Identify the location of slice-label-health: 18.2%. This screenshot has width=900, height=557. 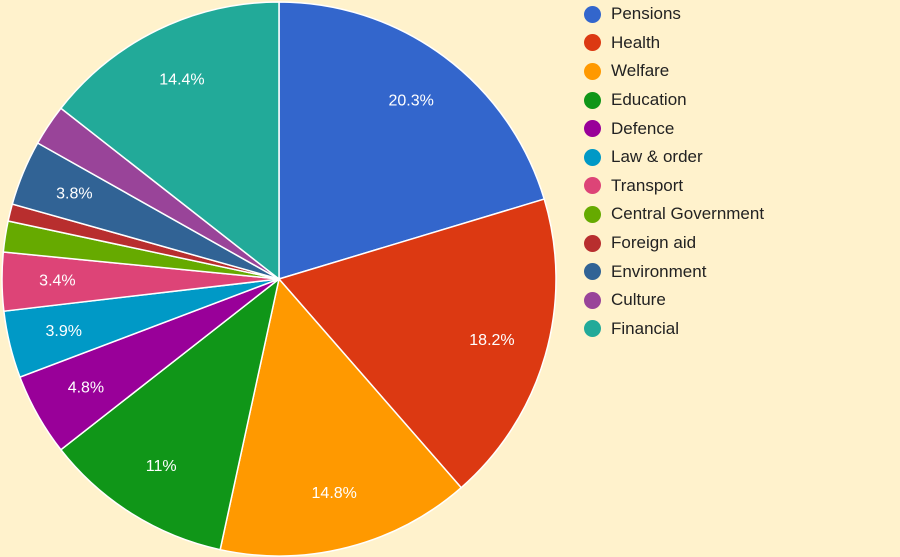
(491, 340).